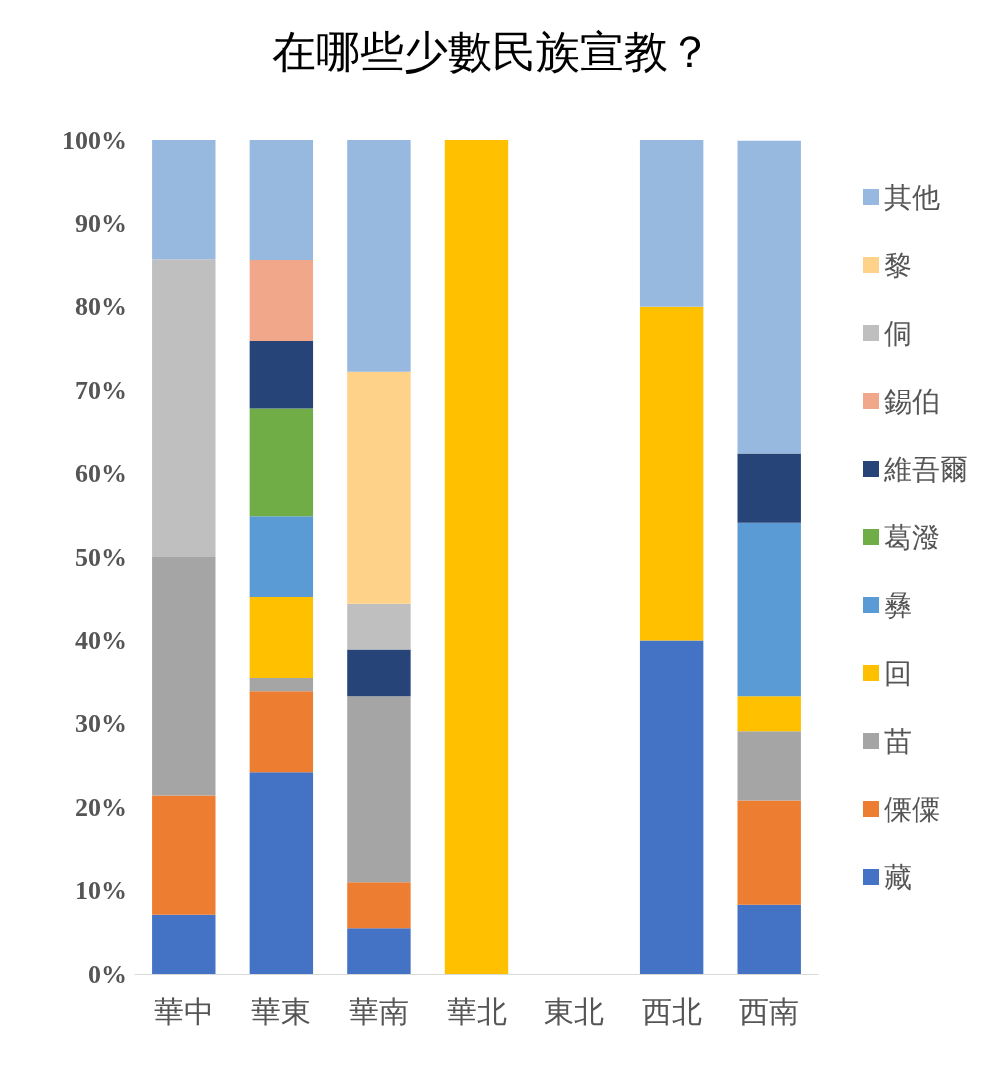  I want to click on y-tick-label: 100%, so click(94, 140).